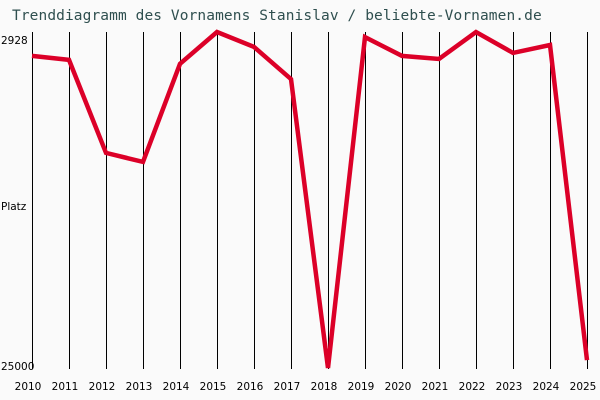 The image size is (600, 400). I want to click on x-tick-label: 2023, so click(509, 387).